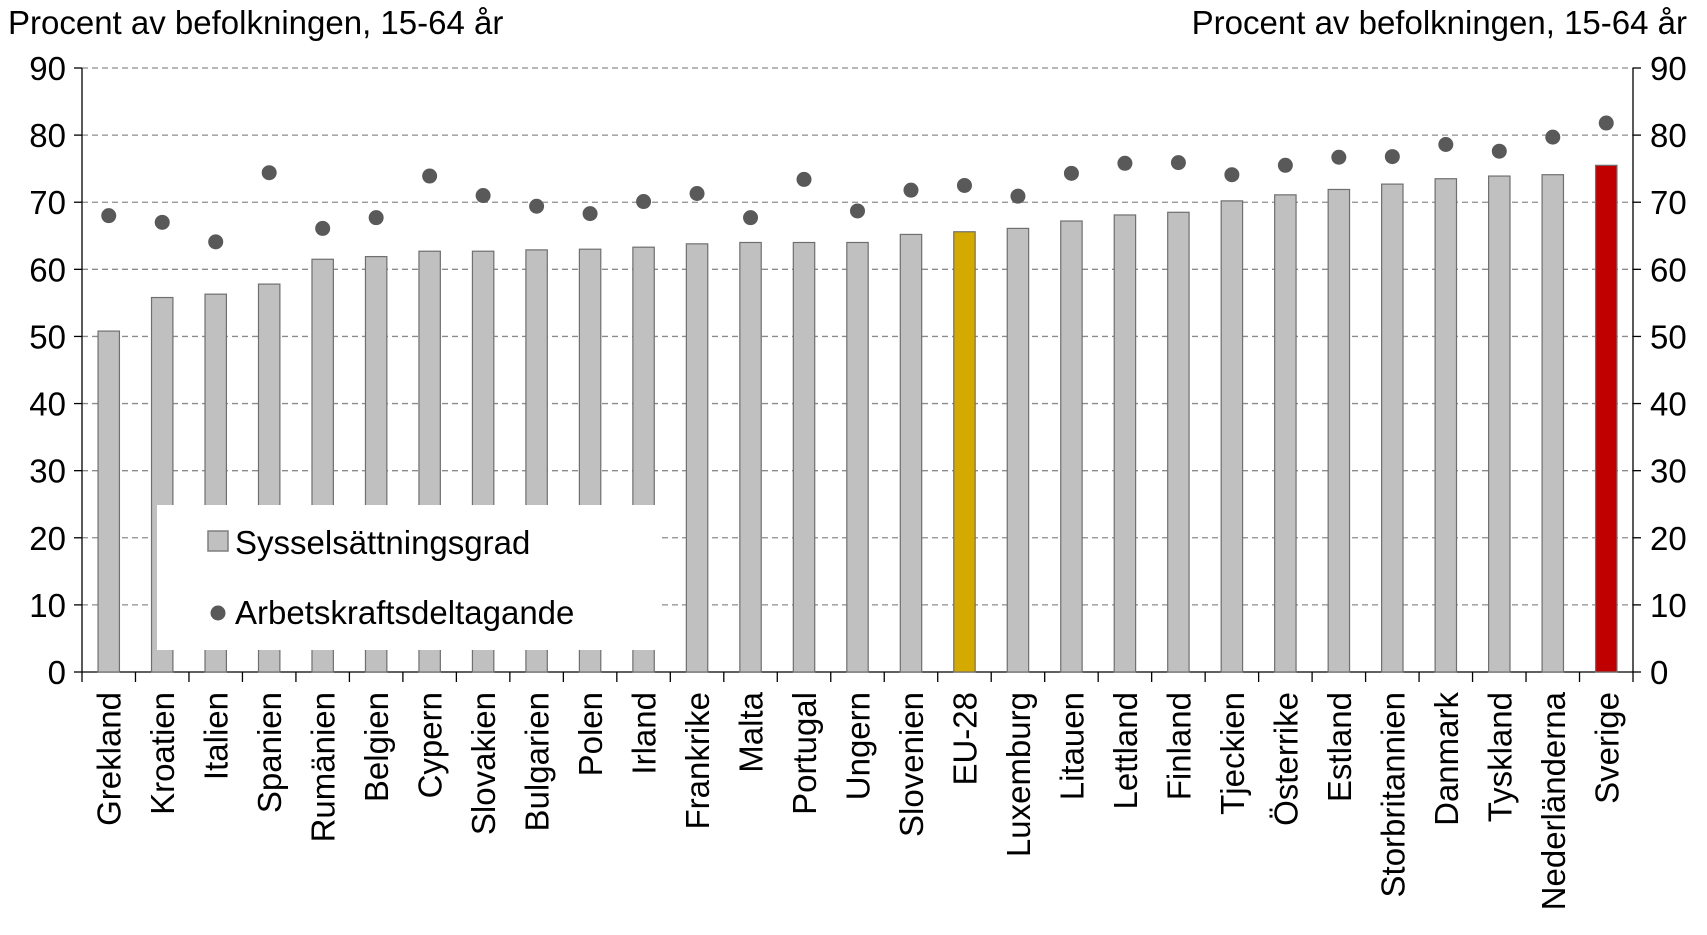 This screenshot has width=1707, height=935. What do you see at coordinates (857, 182) in the screenshot?
I see `dot-series` at bounding box center [857, 182].